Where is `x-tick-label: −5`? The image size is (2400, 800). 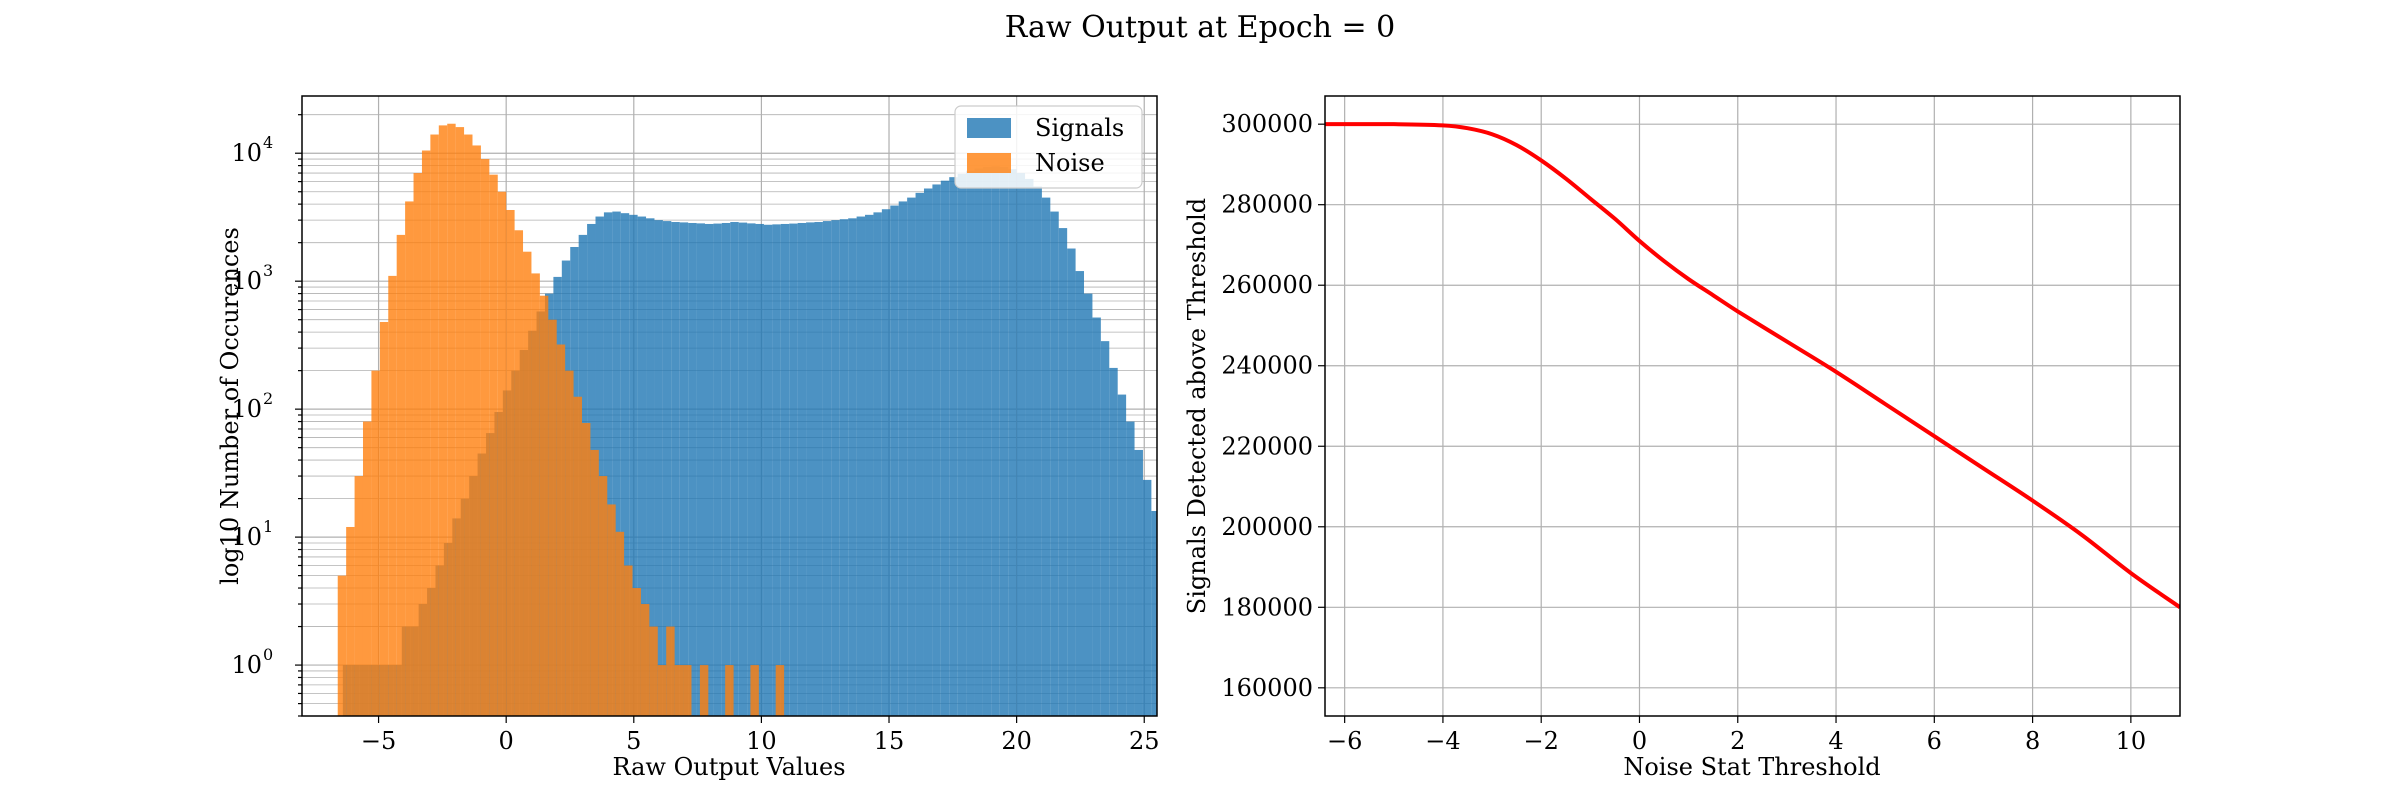 x-tick-label: −5 is located at coordinates (378, 741).